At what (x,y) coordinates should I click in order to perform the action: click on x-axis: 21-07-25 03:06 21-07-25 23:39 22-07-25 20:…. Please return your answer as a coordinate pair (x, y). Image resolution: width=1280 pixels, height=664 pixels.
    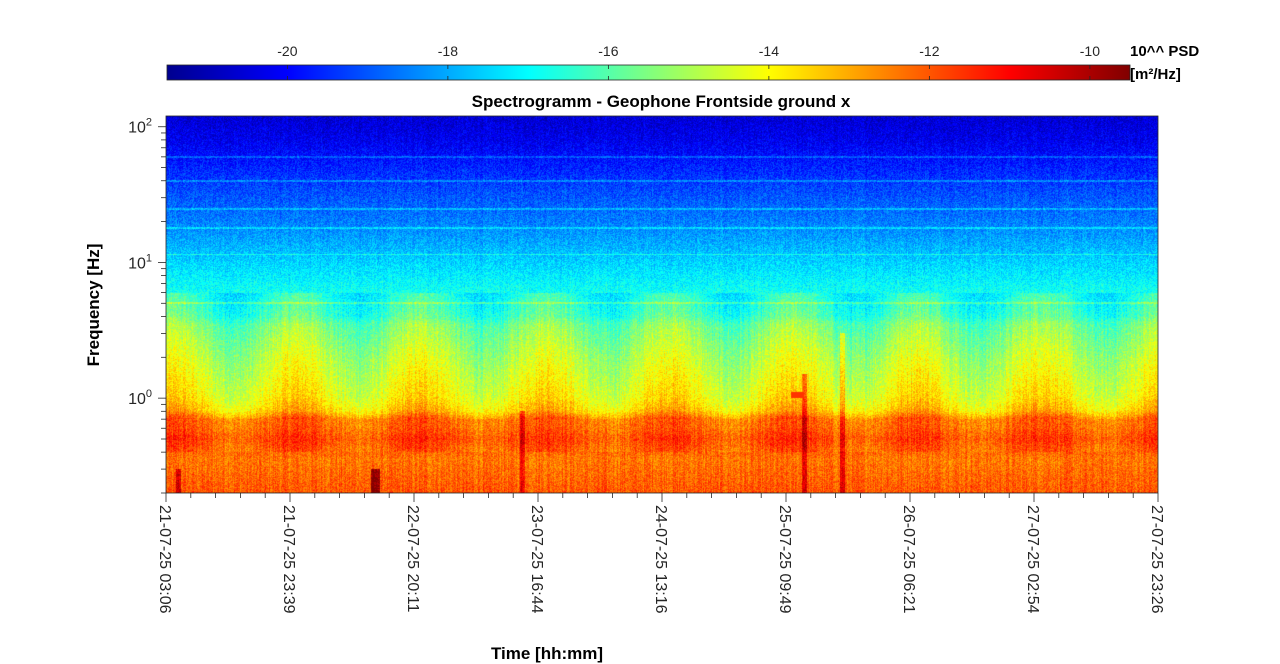
    Looking at the image, I should click on (660, 553).